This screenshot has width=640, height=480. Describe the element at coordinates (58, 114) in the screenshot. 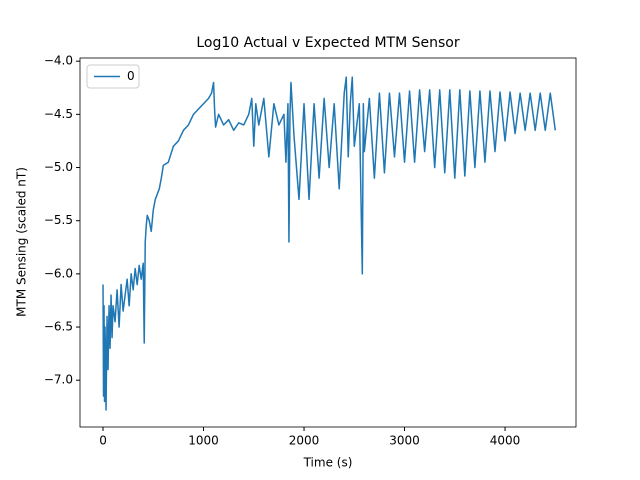

I see `y-tick-label: −4.5` at that location.